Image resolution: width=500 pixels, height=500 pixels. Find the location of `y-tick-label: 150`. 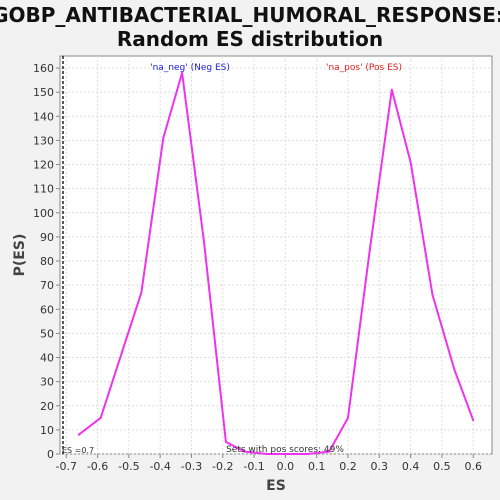

y-tick-label: 150 is located at coordinates (43, 92).